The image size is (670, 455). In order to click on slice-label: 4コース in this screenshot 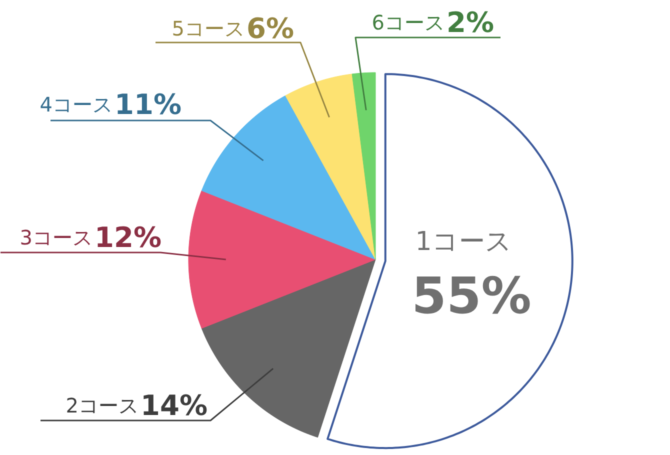, I will do `click(76, 104)`.